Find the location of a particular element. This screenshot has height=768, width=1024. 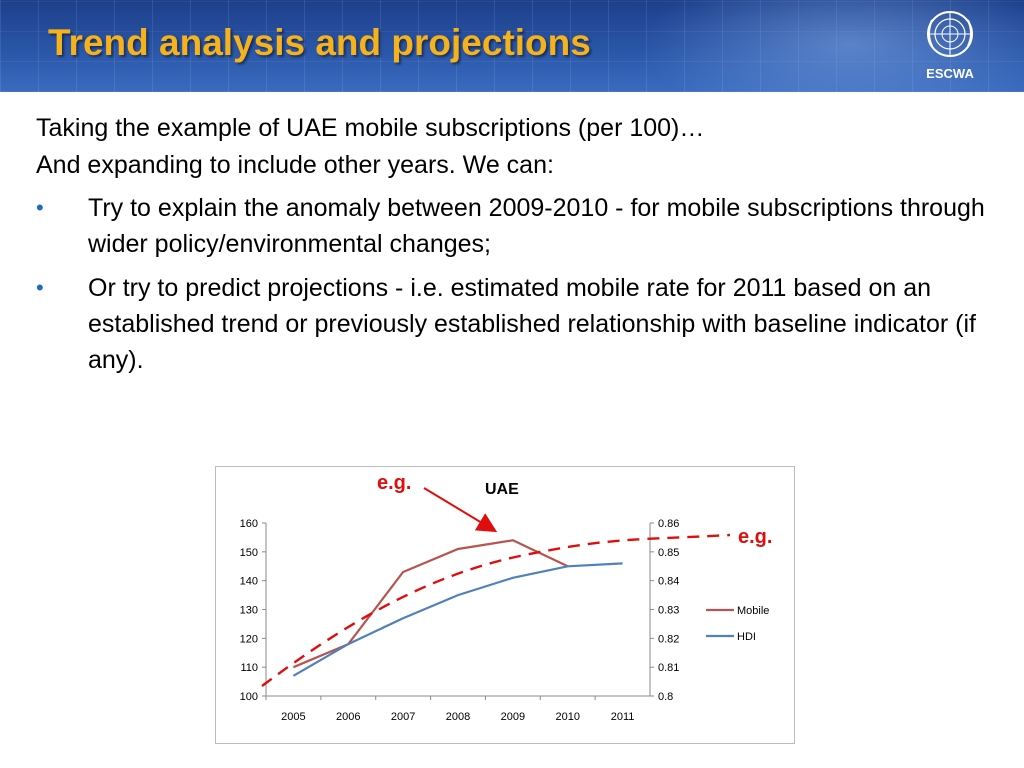

y-tick-label: 120 is located at coordinates (249, 639).